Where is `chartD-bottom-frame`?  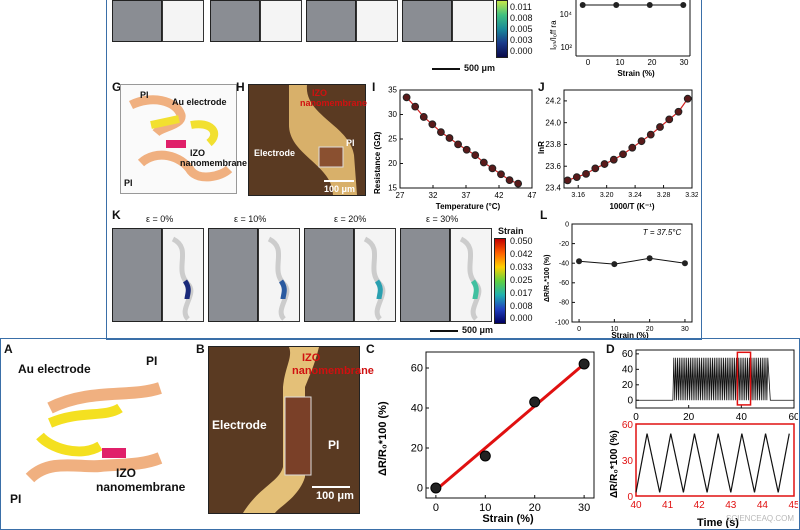
chartD-bottom-frame is located at coordinates (715, 460).